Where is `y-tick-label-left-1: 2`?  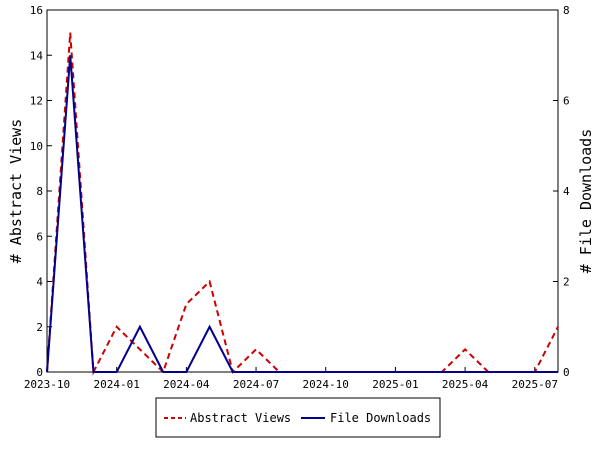
y-tick-label-left-1: 2 is located at coordinates (39, 327).